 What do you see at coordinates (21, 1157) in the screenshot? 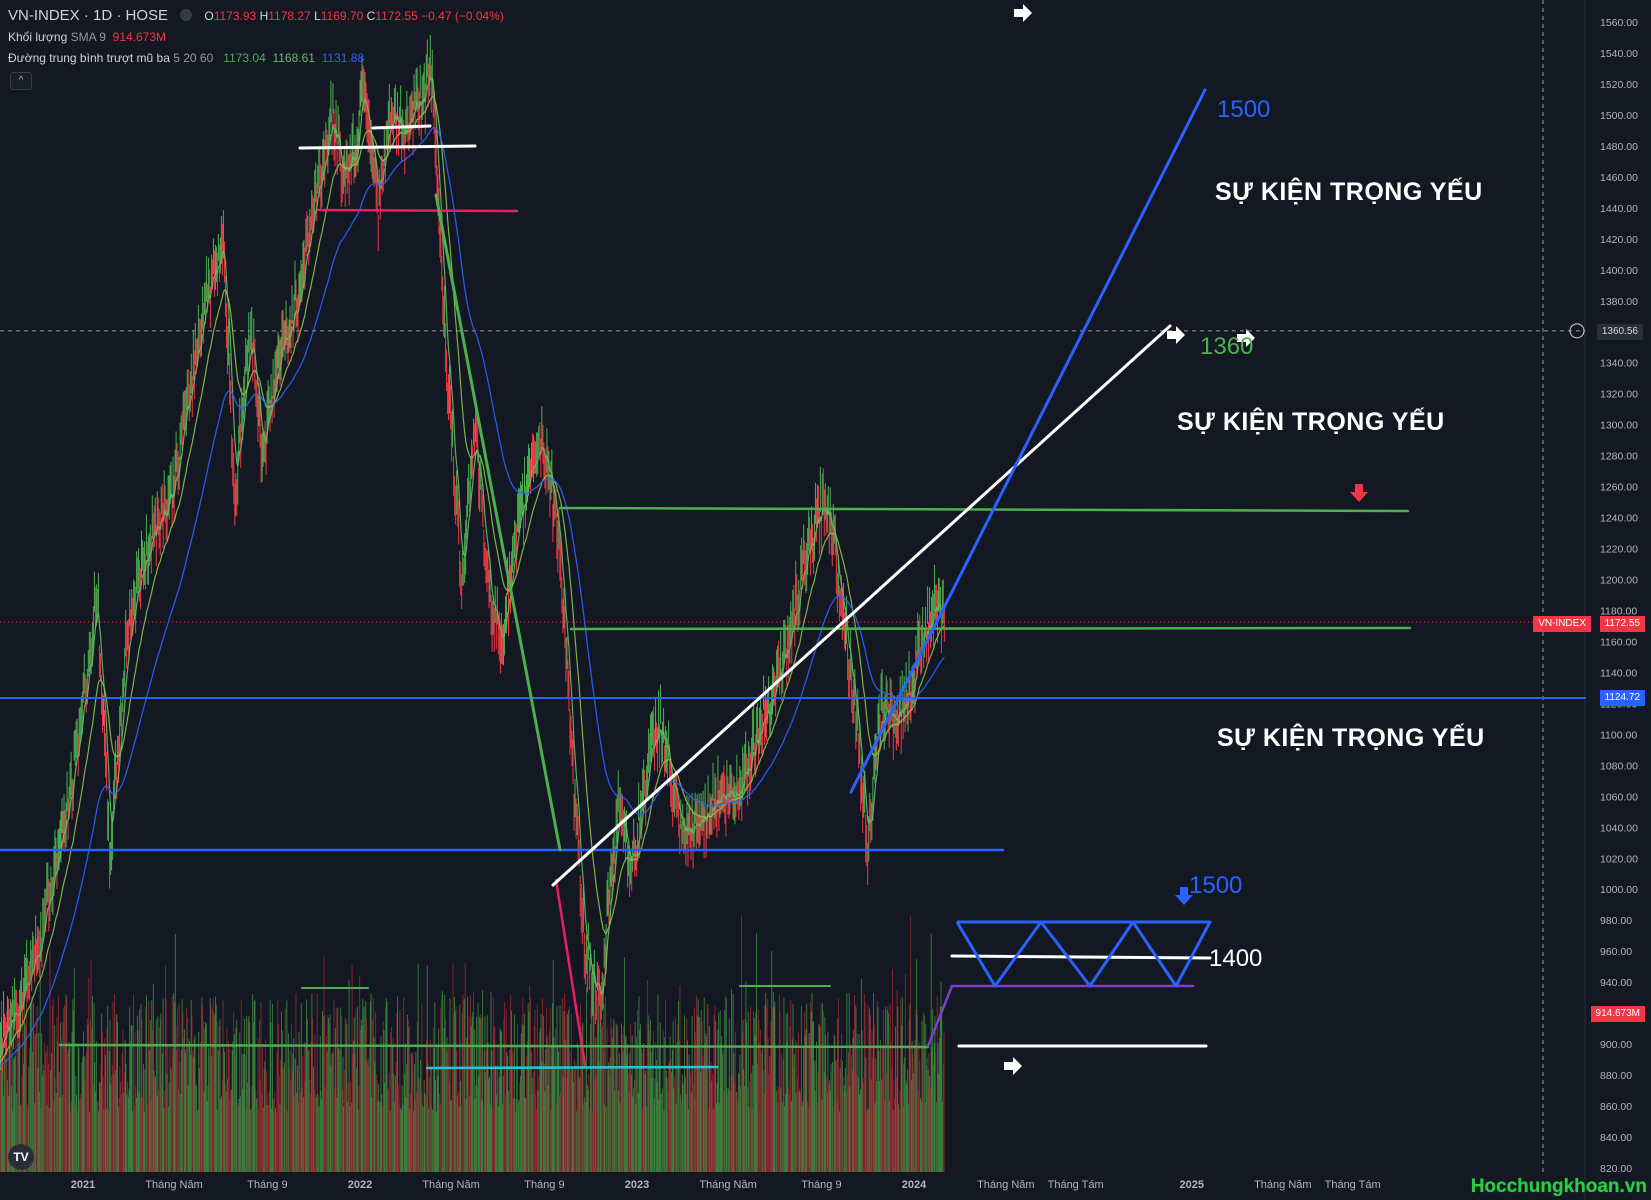
I see `tradingview-logo: TV` at bounding box center [21, 1157].